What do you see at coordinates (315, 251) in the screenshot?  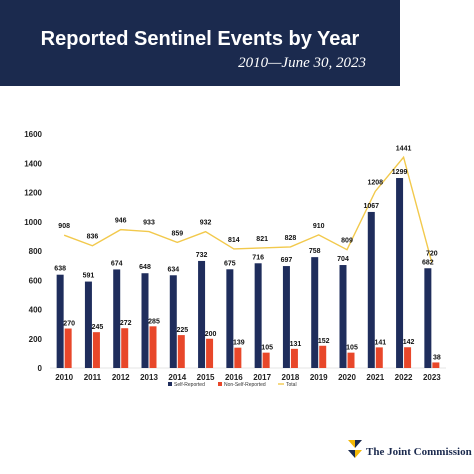 I see `data-label-self-reported: 758` at bounding box center [315, 251].